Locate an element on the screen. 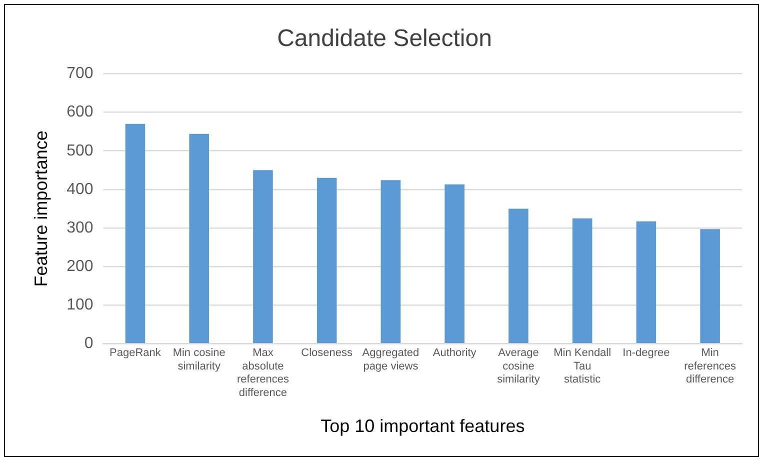 This screenshot has width=767, height=467. y-axis-title: Feature importance is located at coordinates (40, 208).